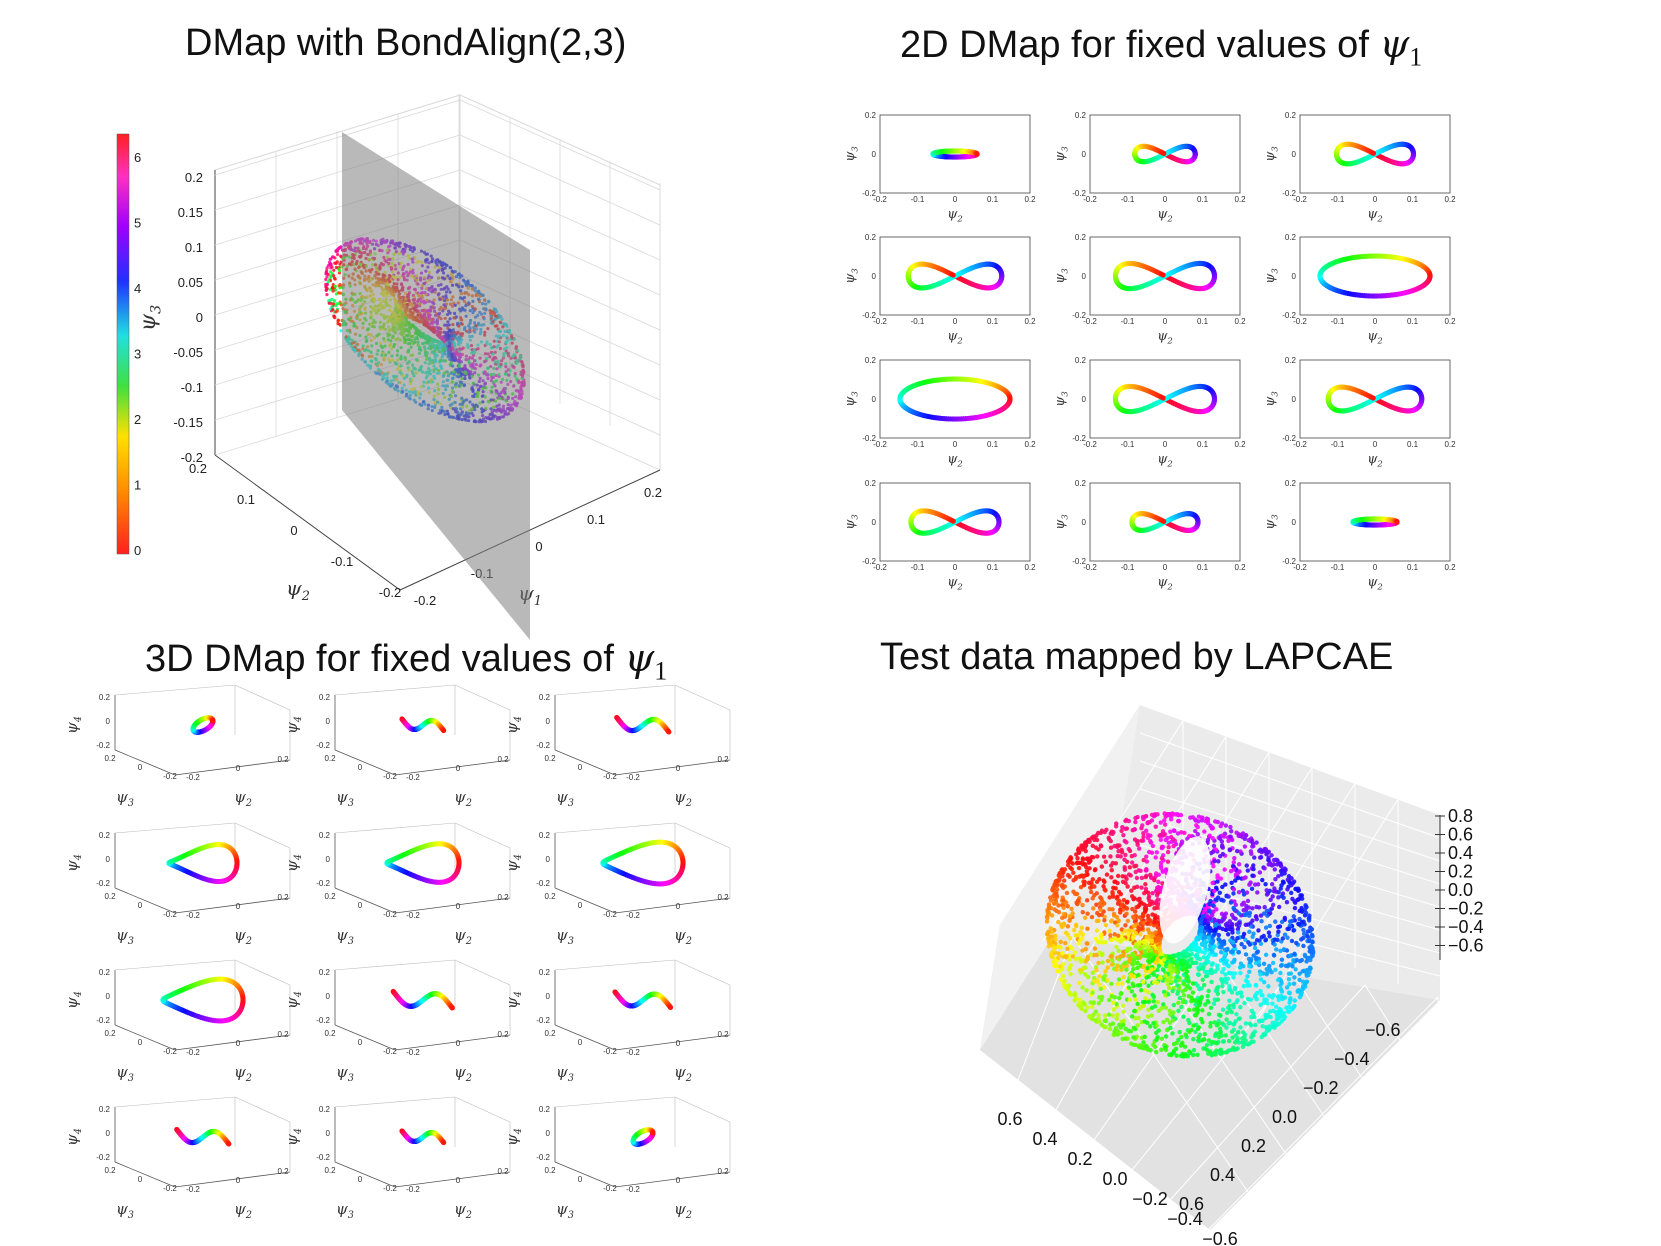 The height and width of the screenshot is (1246, 1661). What do you see at coordinates (175, 690) in the screenshot?
I see `grid-line` at bounding box center [175, 690].